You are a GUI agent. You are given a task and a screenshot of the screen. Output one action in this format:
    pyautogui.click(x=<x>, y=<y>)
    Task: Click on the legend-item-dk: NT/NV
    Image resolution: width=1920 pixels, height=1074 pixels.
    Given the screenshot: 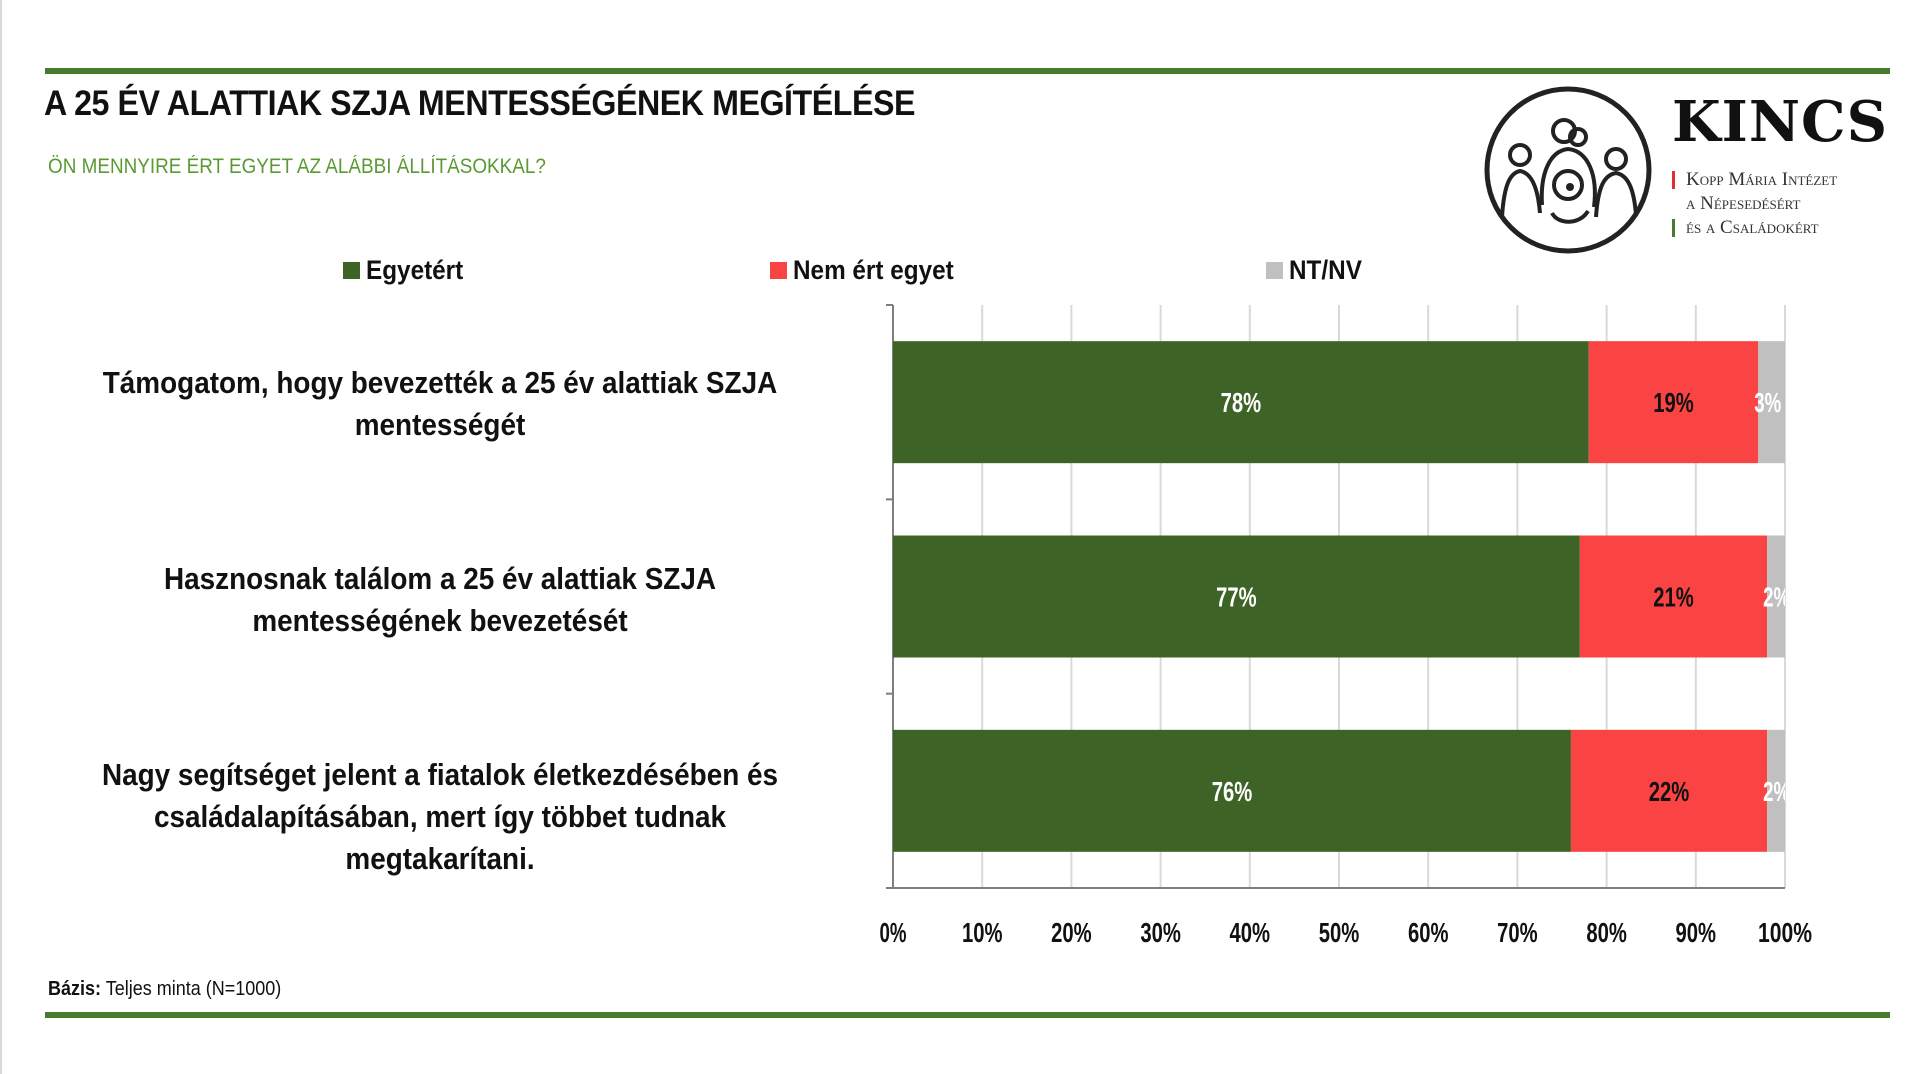 What is the action you would take?
    pyautogui.click(x=1318, y=270)
    